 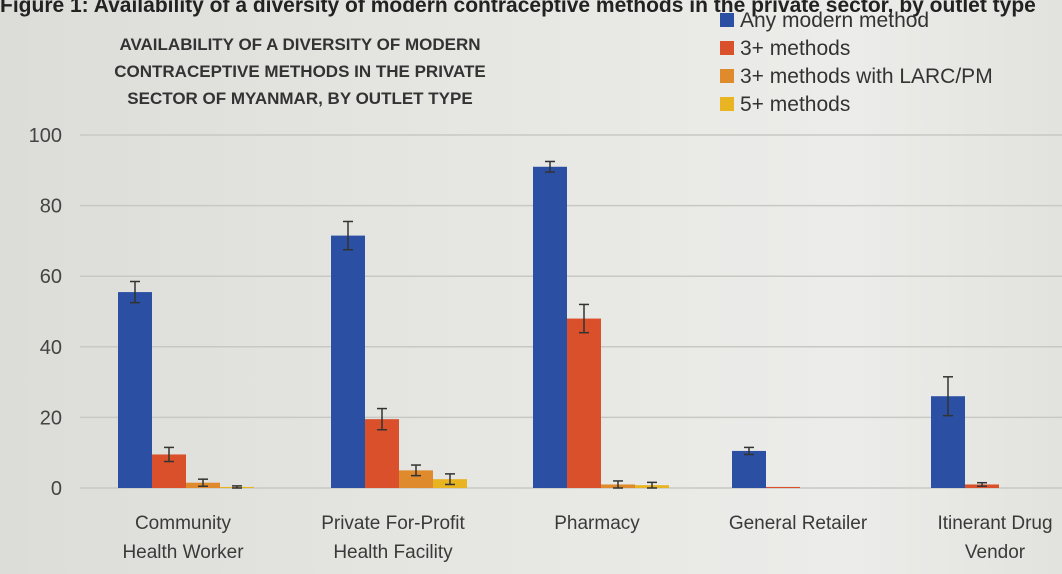 What do you see at coordinates (834, 20) in the screenshot?
I see `legend-label: Any modern method` at bounding box center [834, 20].